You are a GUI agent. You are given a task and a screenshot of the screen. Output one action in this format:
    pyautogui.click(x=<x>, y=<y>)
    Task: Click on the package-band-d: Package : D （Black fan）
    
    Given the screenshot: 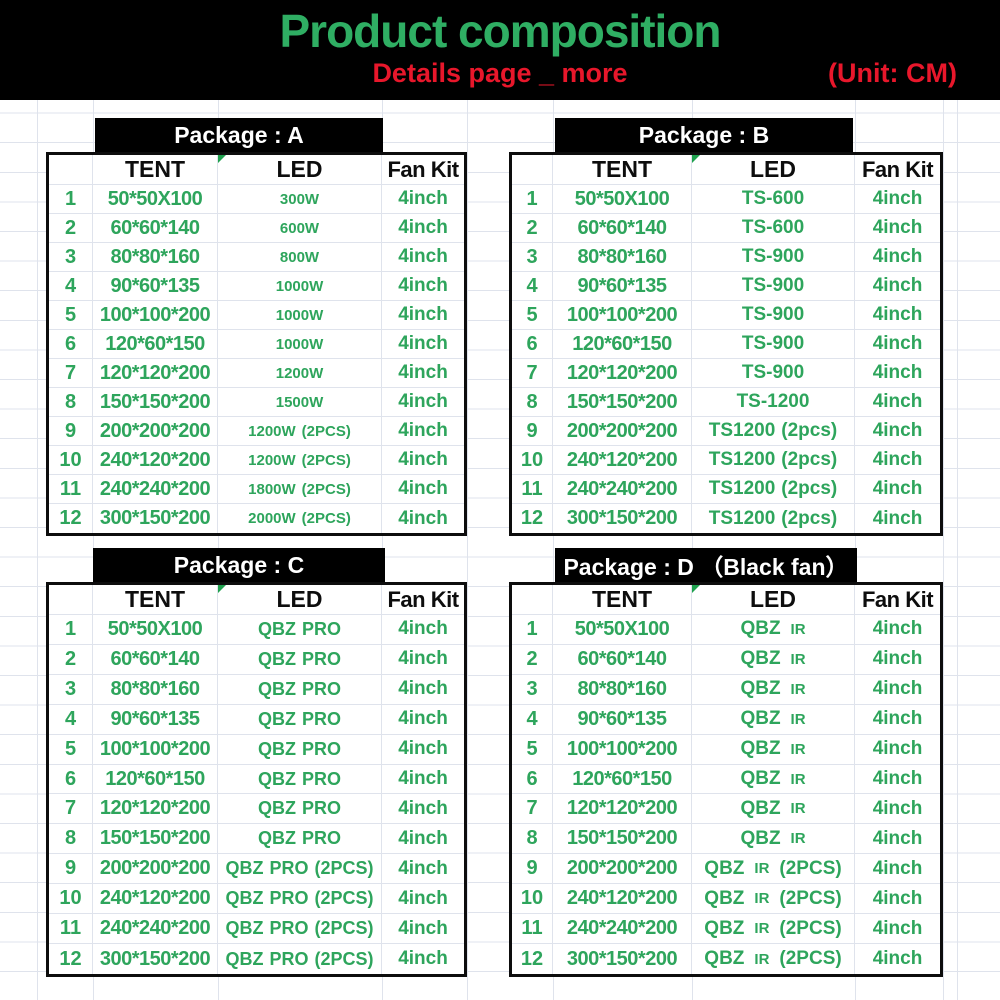 What is the action you would take?
    pyautogui.click(x=706, y=565)
    